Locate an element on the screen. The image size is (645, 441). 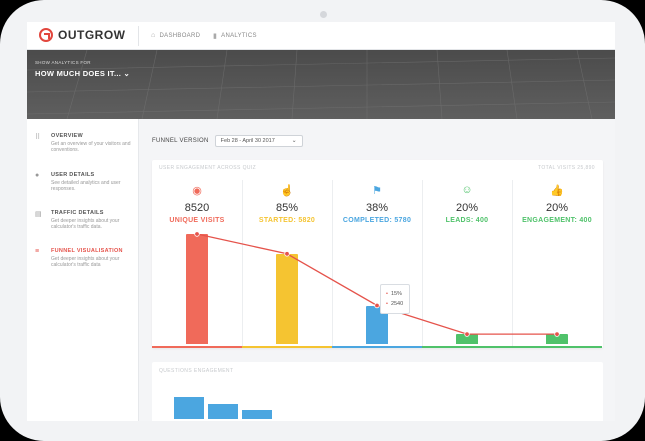
divider is located at coordinates (138, 36).